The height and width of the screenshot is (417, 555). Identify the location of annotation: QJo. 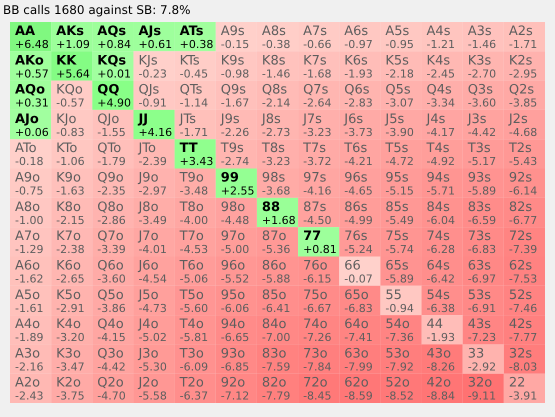
(108, 119).